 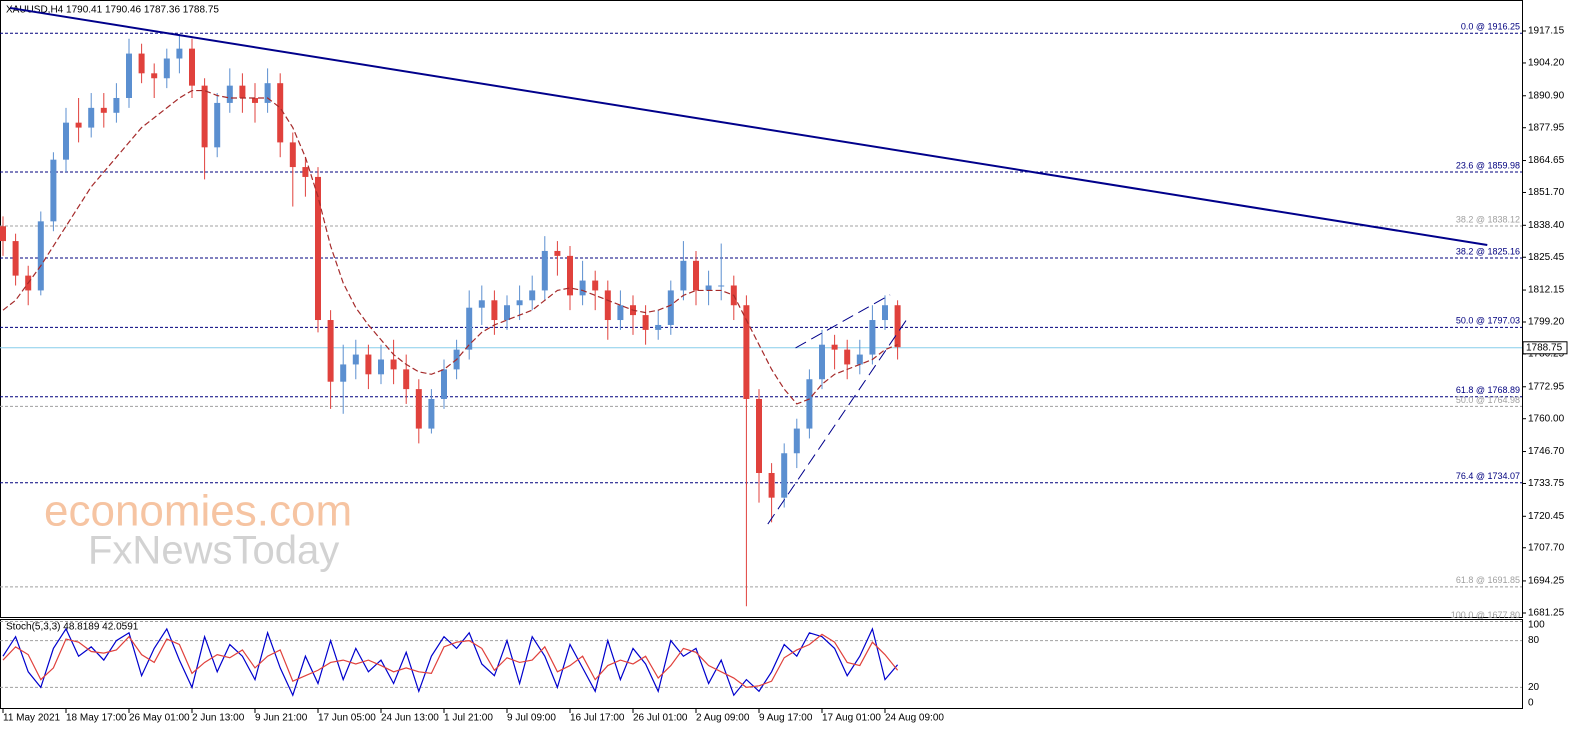 What do you see at coordinates (96, 718) in the screenshot?
I see `x-tick-label: 18 May 17:00` at bounding box center [96, 718].